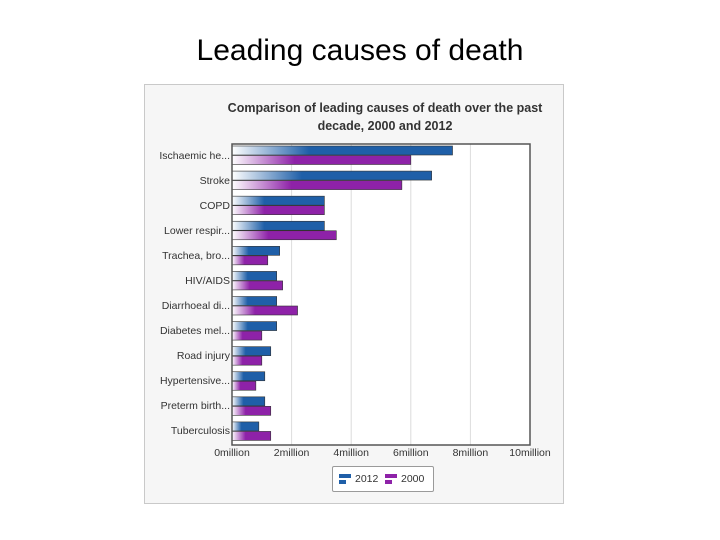  What do you see at coordinates (232, 453) in the screenshot?
I see `x-tick-label: 0million` at bounding box center [232, 453].